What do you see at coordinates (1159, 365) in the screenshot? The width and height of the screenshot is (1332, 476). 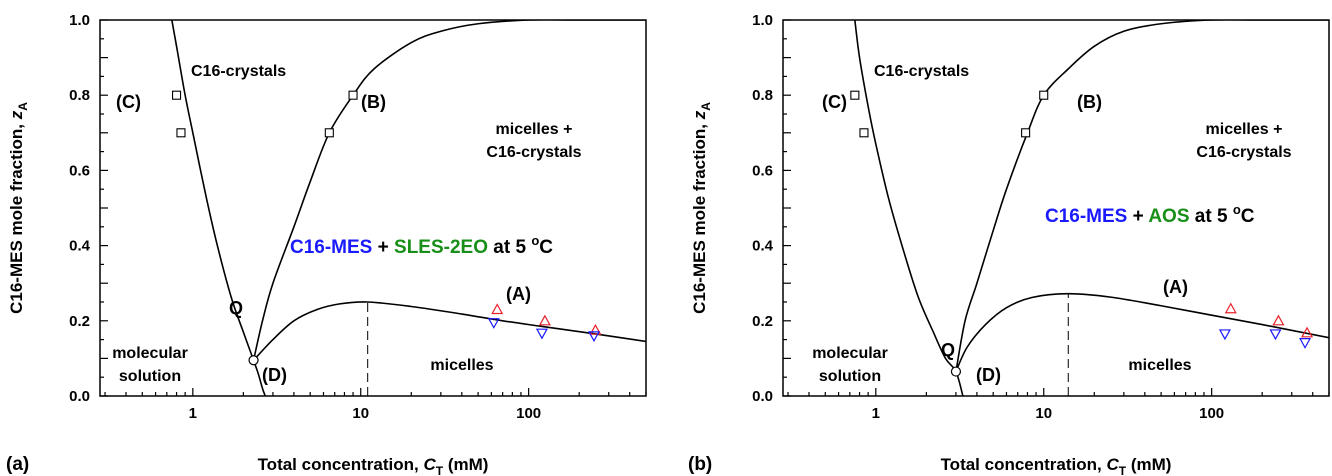 I see `region-micelles: micelles` at bounding box center [1159, 365].